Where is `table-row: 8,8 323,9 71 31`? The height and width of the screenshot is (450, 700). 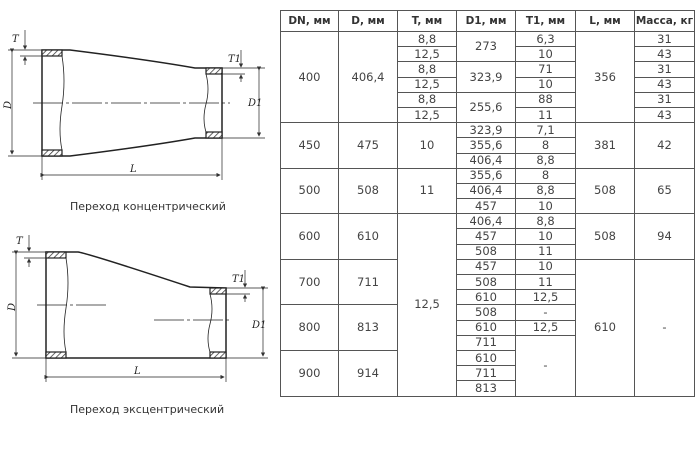 table-row: 8,8 323,9 71 31 is located at coordinates (488, 77).